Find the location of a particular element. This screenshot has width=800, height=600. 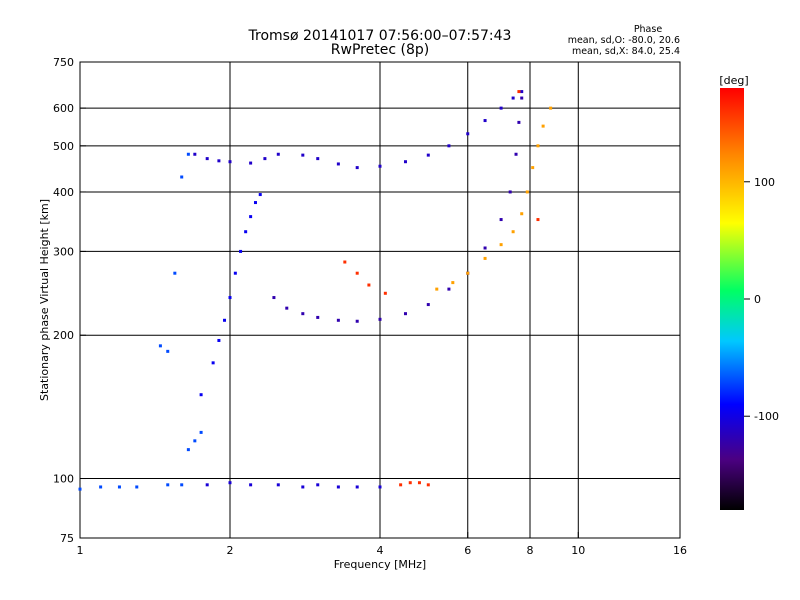

x-tick-label: 4 is located at coordinates (380, 550).